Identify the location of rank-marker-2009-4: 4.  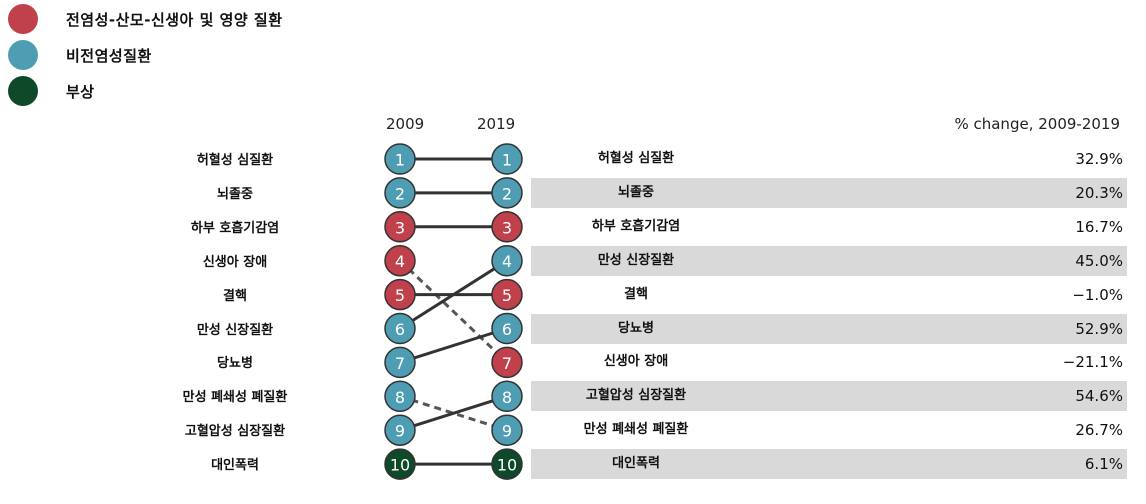
(400, 260).